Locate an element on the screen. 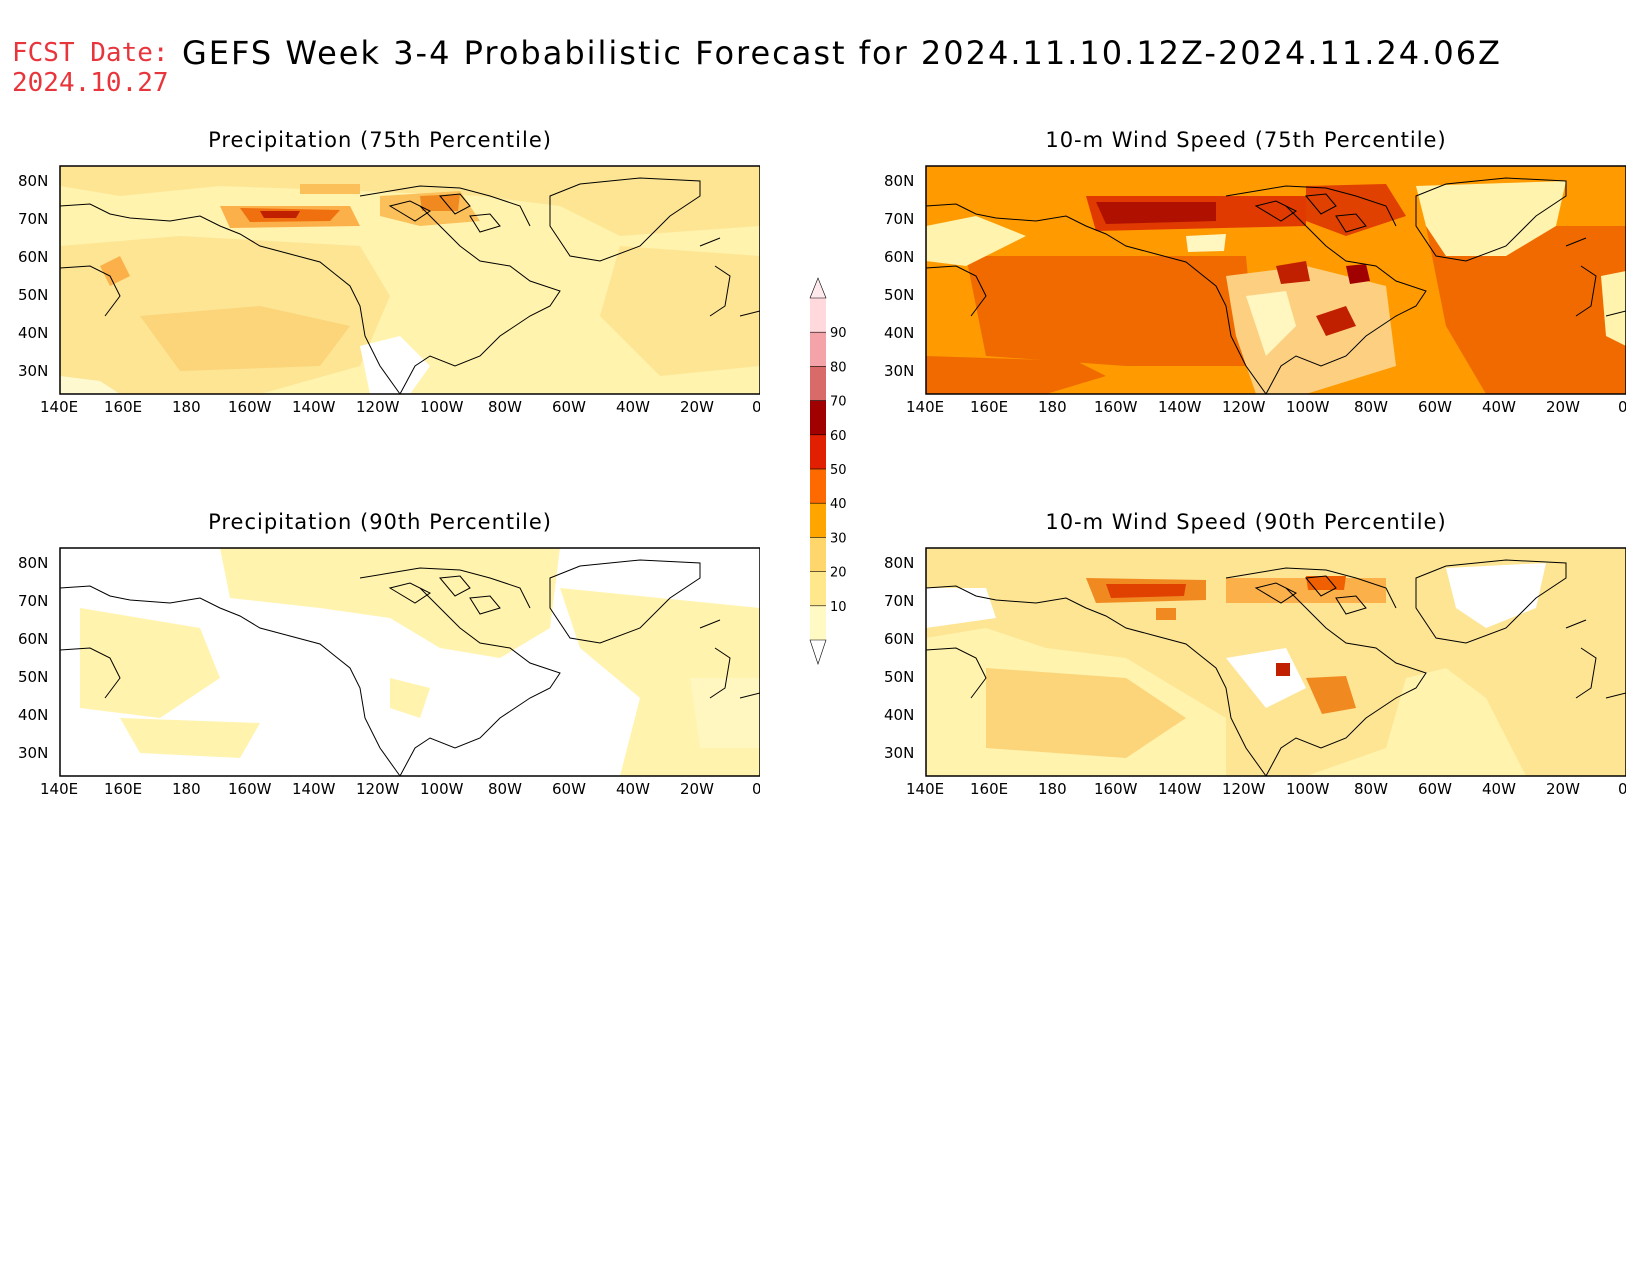  colorbar-label: 50 is located at coordinates (838, 470).